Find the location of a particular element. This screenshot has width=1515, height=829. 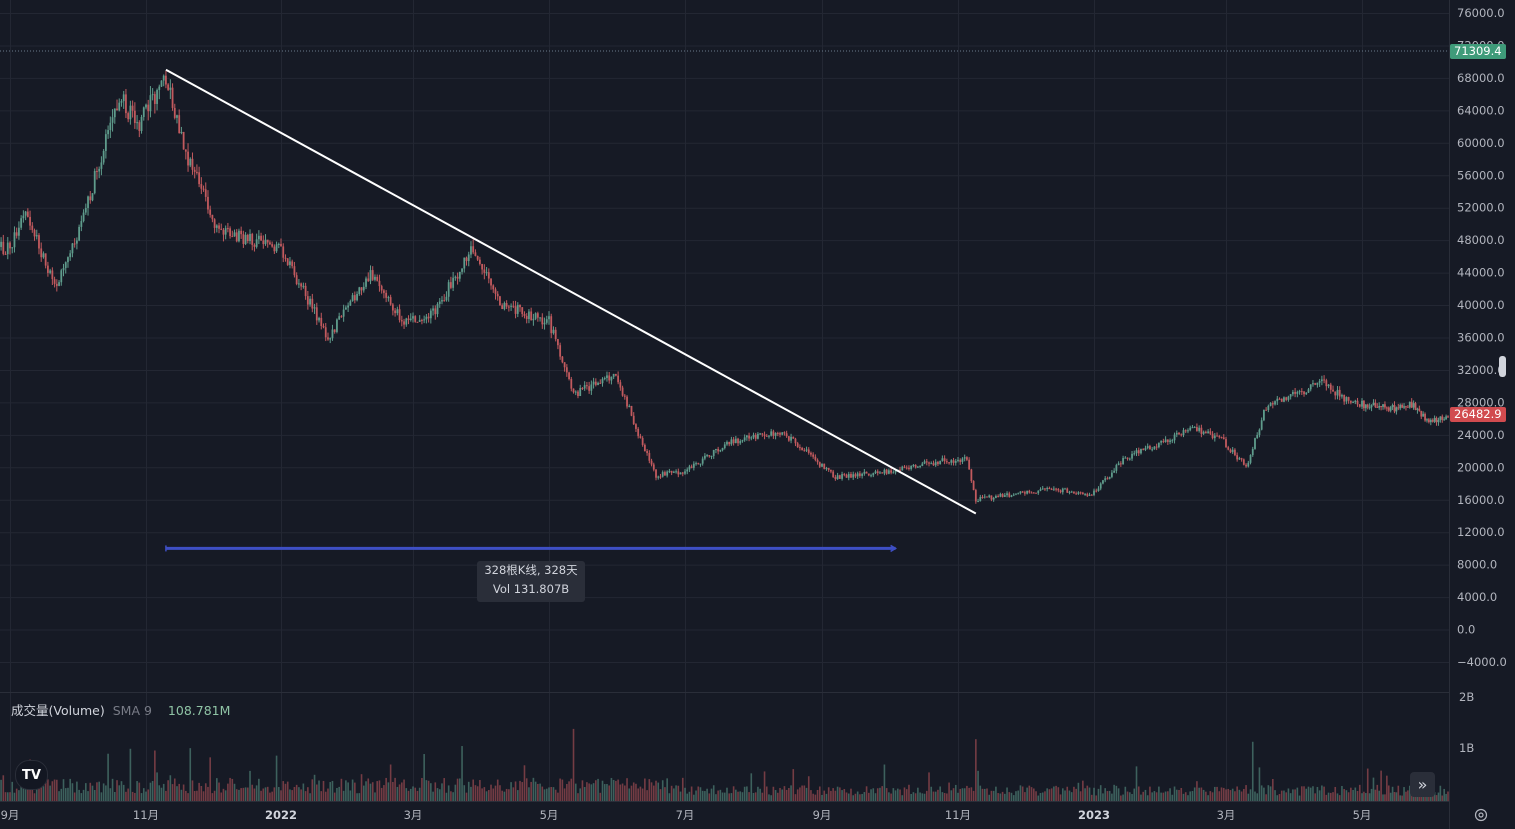

price-scale-handle is located at coordinates (1502, 366).